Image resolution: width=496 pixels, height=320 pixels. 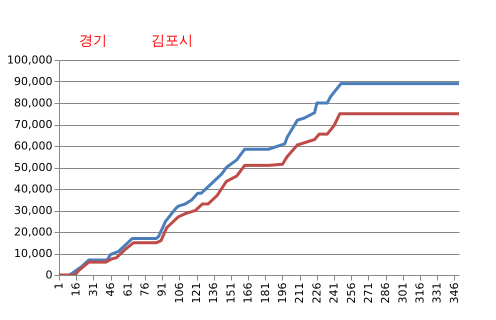 I want to click on x-tick-label: 121, so click(x=197, y=293).